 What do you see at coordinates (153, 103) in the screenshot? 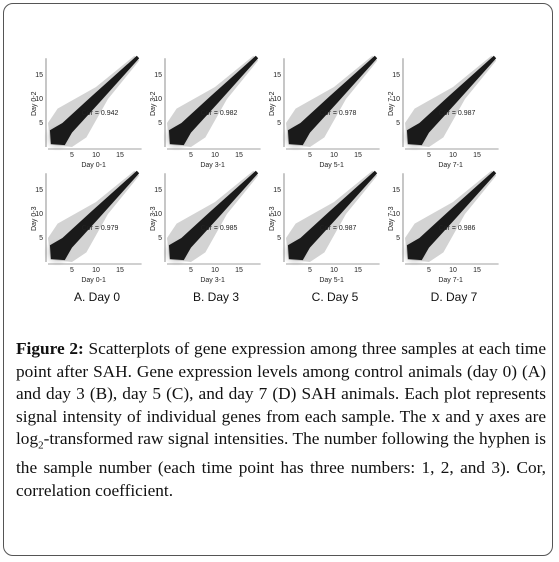
I see `y-axis-label: Day 3-2` at bounding box center [153, 103].